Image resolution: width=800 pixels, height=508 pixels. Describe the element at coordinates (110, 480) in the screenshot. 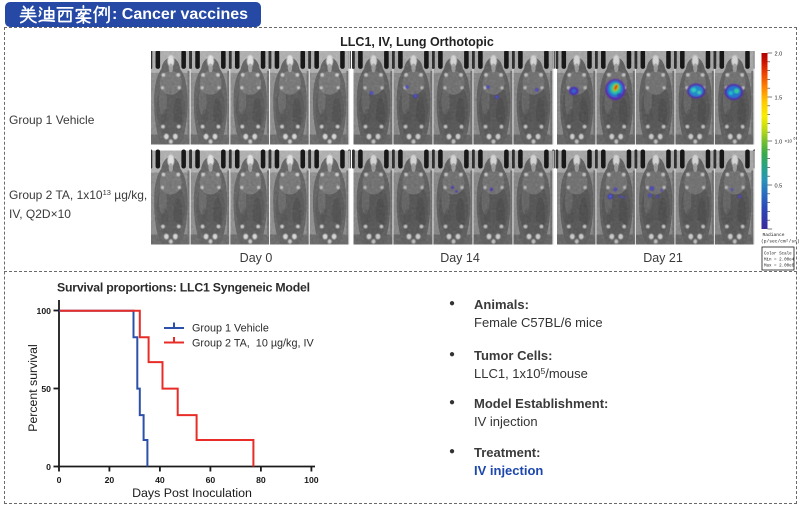

I see `svg-text: 20` at that location.